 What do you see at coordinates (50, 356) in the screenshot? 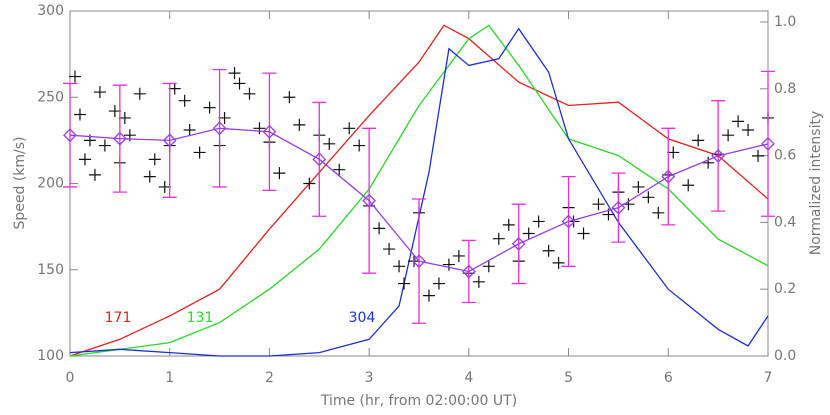
I see `y-tick-label: 100` at bounding box center [50, 356].